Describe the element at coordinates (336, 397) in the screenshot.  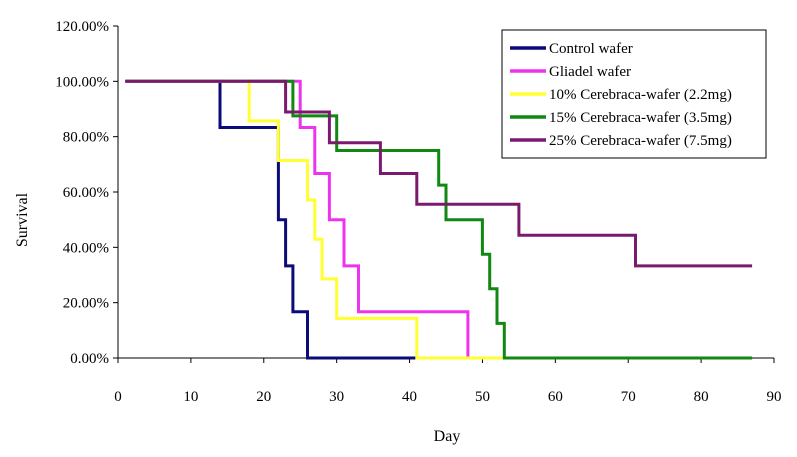
I see `x-tick-label: 30` at that location.